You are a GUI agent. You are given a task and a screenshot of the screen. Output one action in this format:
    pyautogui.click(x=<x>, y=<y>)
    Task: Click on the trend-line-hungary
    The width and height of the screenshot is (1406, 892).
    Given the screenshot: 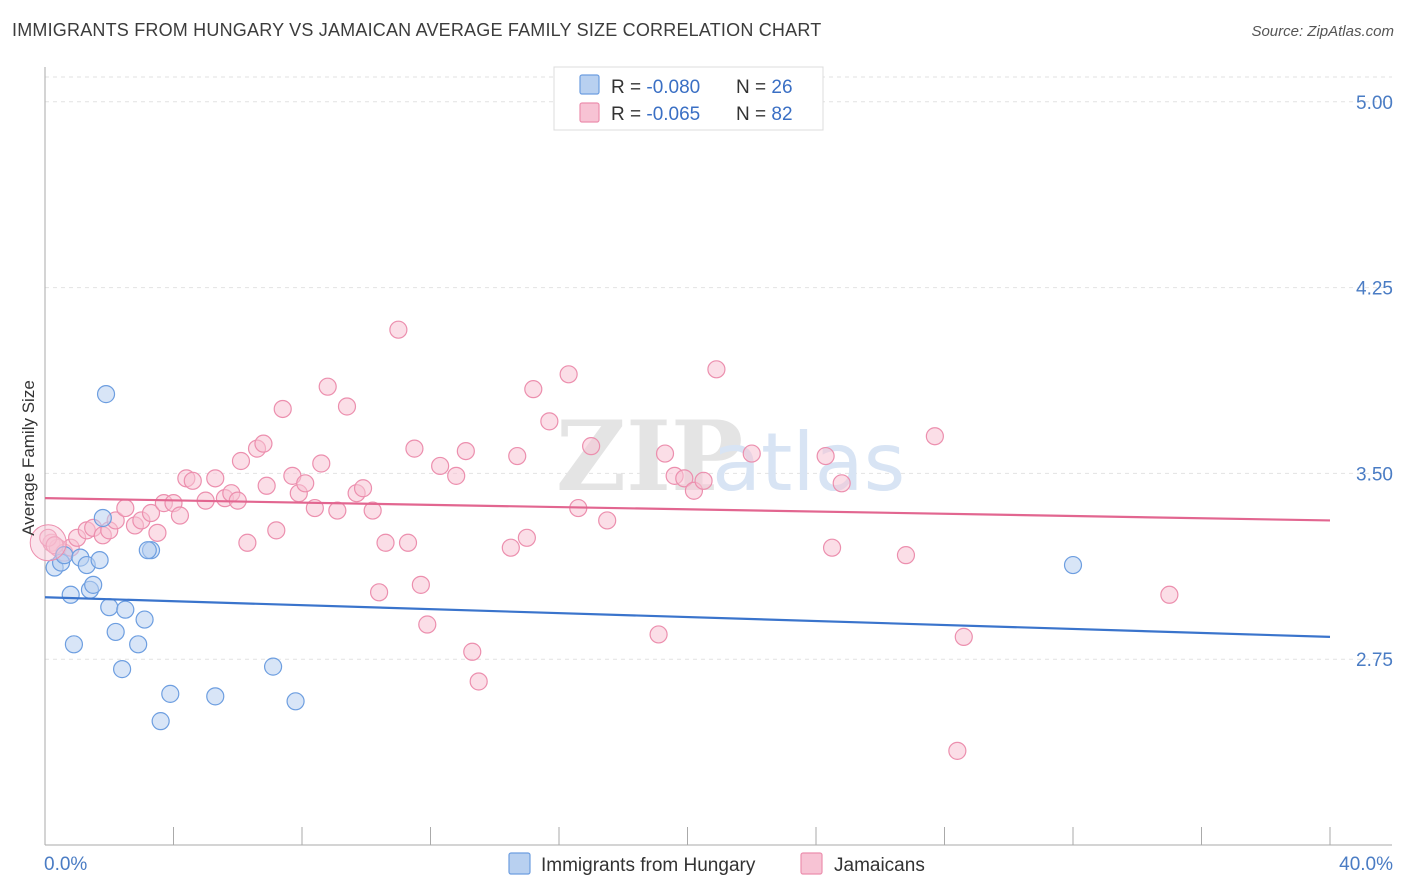 What is the action you would take?
    pyautogui.click(x=687, y=617)
    